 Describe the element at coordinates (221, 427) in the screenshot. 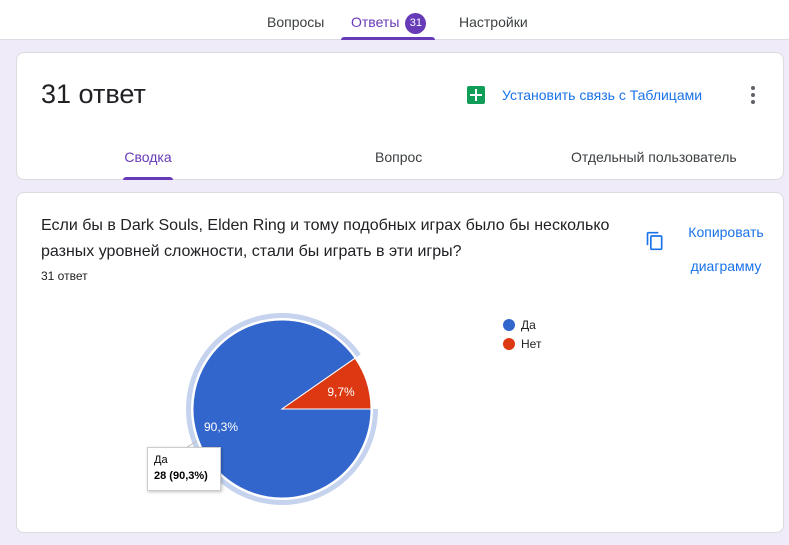

I see `slice-label-yes: 90,3%` at that location.